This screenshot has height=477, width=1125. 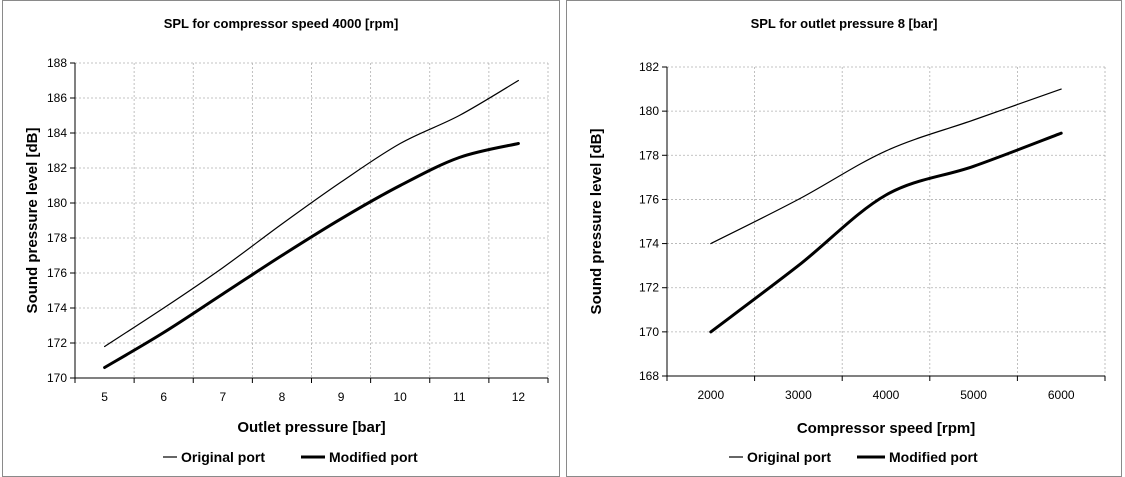 I want to click on y-tick-label: 188, so click(x=57, y=63).